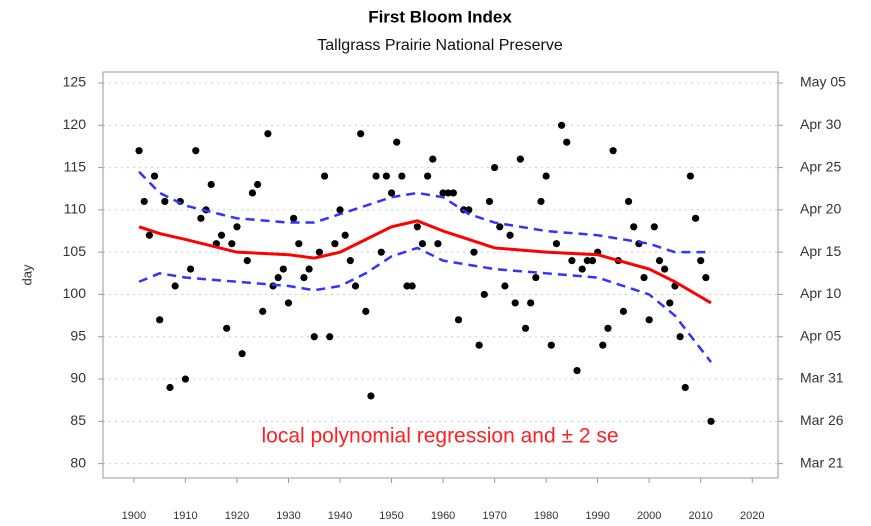  Describe the element at coordinates (75, 166) in the screenshot. I see `y-tick-label: 115` at that location.